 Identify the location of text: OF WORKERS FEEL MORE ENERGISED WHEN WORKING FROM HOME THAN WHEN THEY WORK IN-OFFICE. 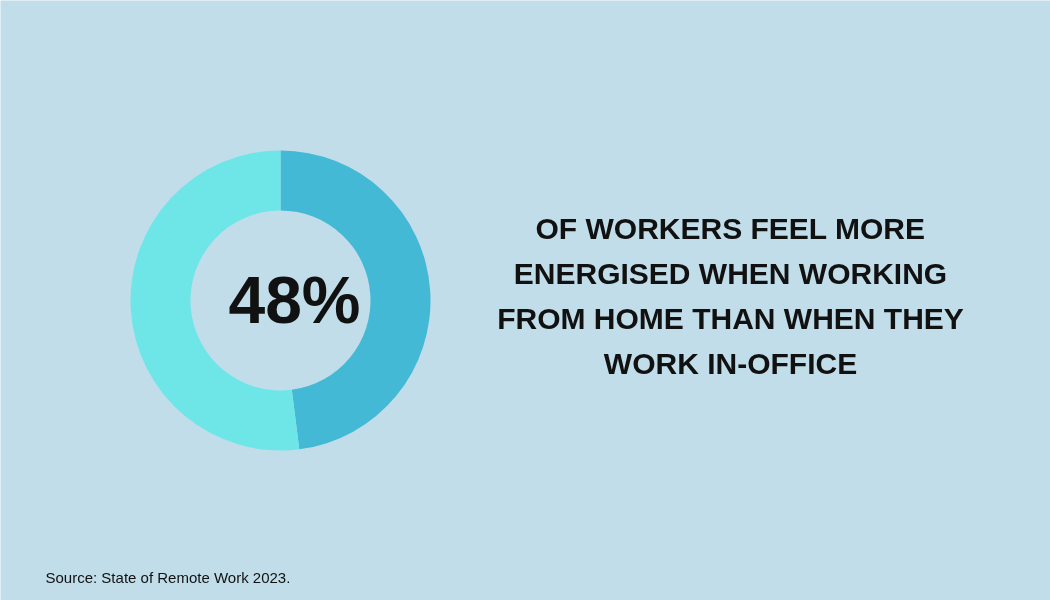
(730, 296).